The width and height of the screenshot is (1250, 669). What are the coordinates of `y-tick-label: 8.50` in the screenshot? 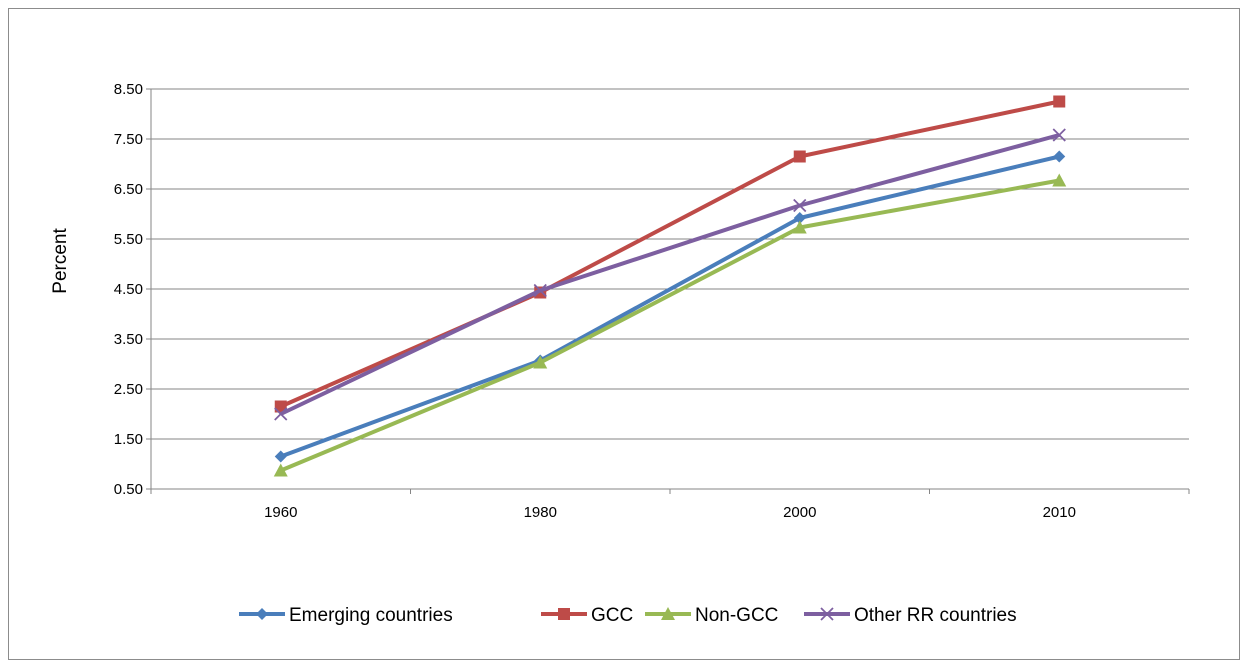 It's located at (128, 89).